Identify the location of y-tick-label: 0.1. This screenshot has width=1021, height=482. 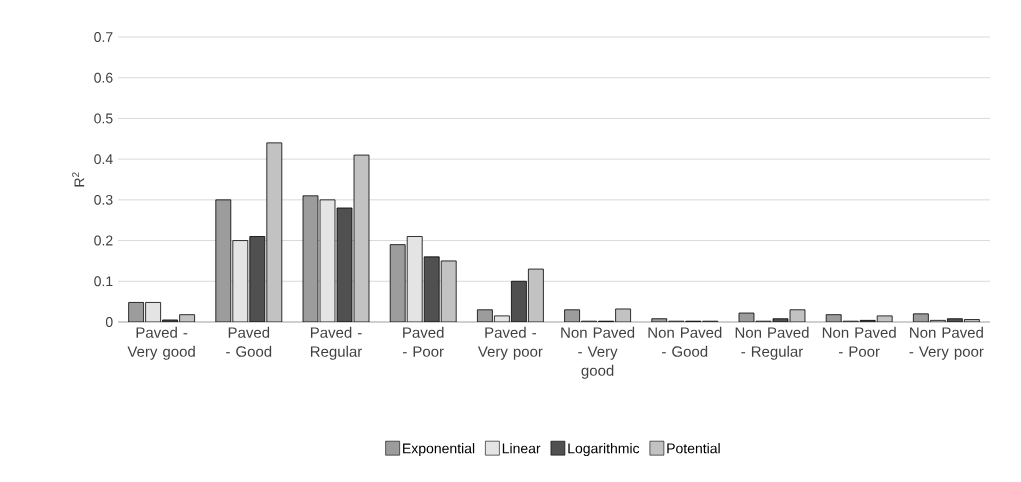
(103, 281).